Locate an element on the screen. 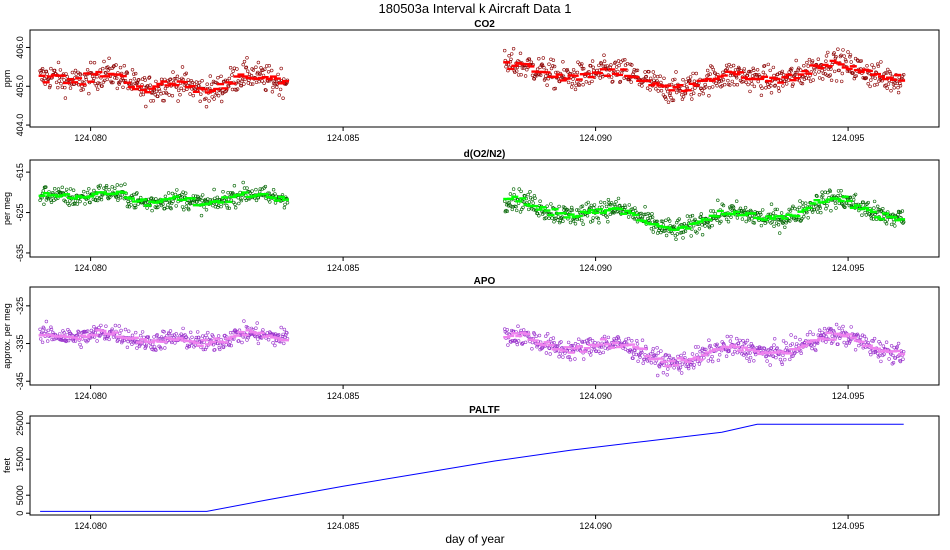 The width and height of the screenshot is (950, 550). x-tick-label: 124.085 is located at coordinates (343, 268).